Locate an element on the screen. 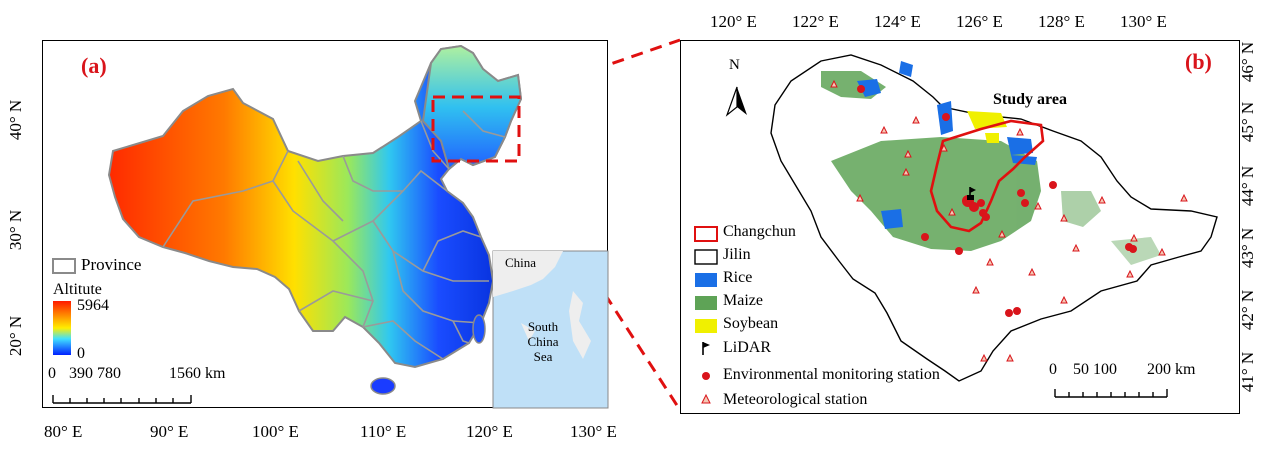 The width and height of the screenshot is (1280, 454). north-arrow is located at coordinates (736, 101).